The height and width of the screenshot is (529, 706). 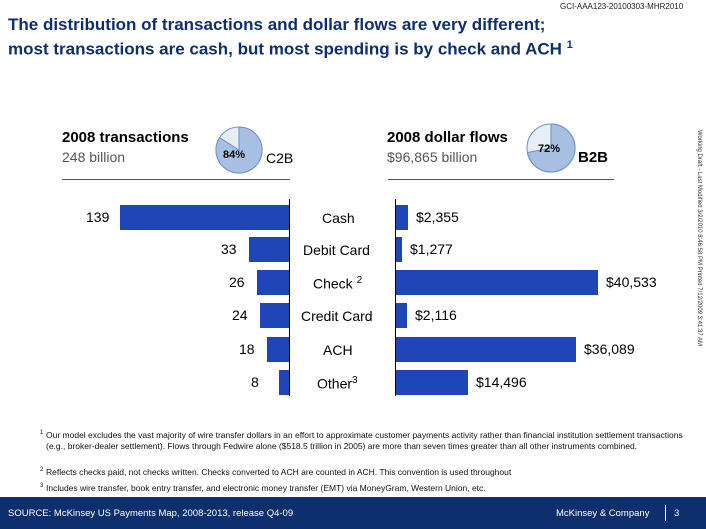 I want to click on page-number: 3, so click(x=677, y=513).